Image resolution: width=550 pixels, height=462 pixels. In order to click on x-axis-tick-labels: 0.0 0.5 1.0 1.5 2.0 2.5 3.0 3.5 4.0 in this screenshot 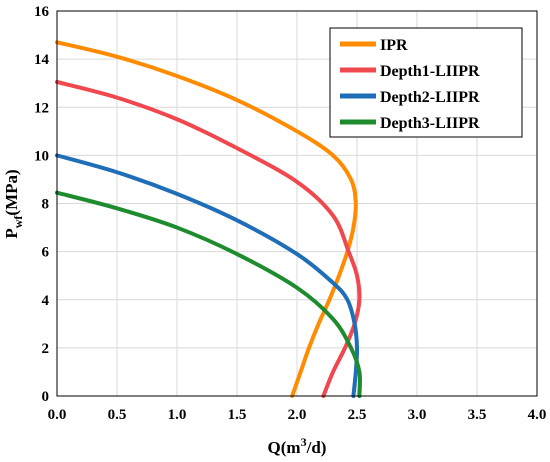, I will do `click(297, 415)`.